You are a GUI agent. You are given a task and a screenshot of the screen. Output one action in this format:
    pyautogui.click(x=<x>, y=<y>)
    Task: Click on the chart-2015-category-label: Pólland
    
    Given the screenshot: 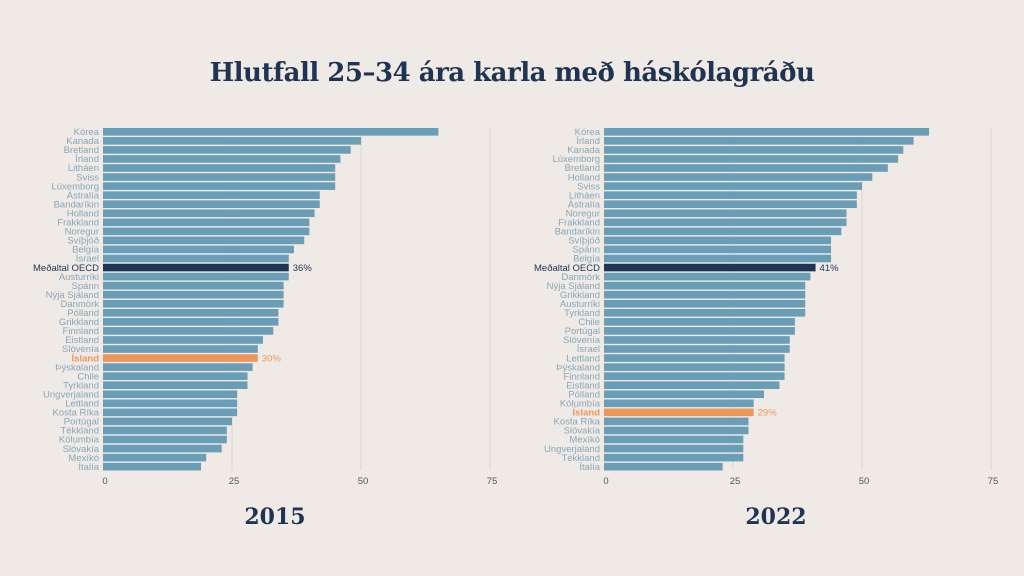 What is the action you would take?
    pyautogui.click(x=83, y=313)
    